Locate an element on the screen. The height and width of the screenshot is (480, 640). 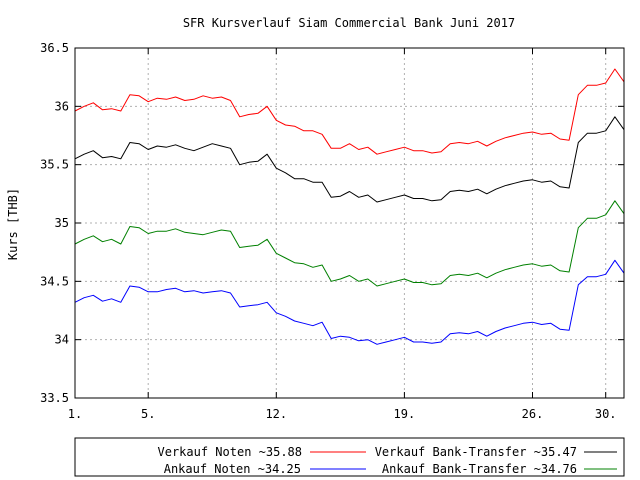
x-tick-label: 26. is located at coordinates (533, 414).